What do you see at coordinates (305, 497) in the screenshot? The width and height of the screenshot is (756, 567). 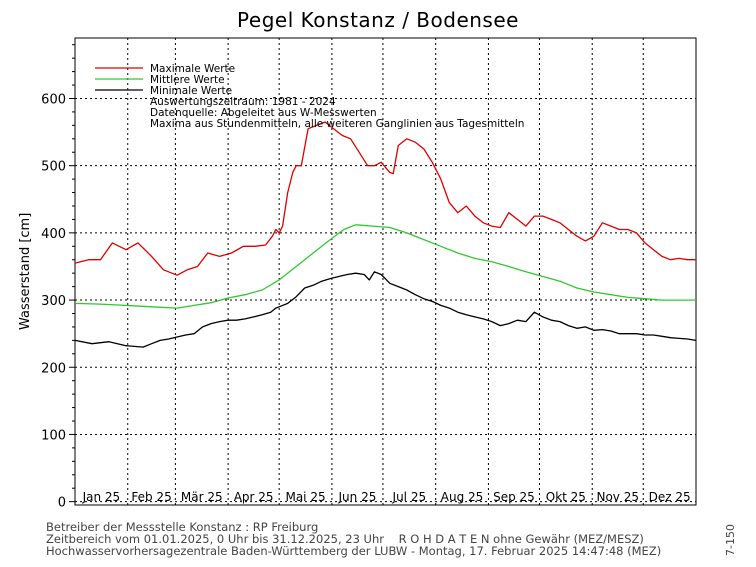 I see `x-tick-label: Mai 25` at bounding box center [305, 497].